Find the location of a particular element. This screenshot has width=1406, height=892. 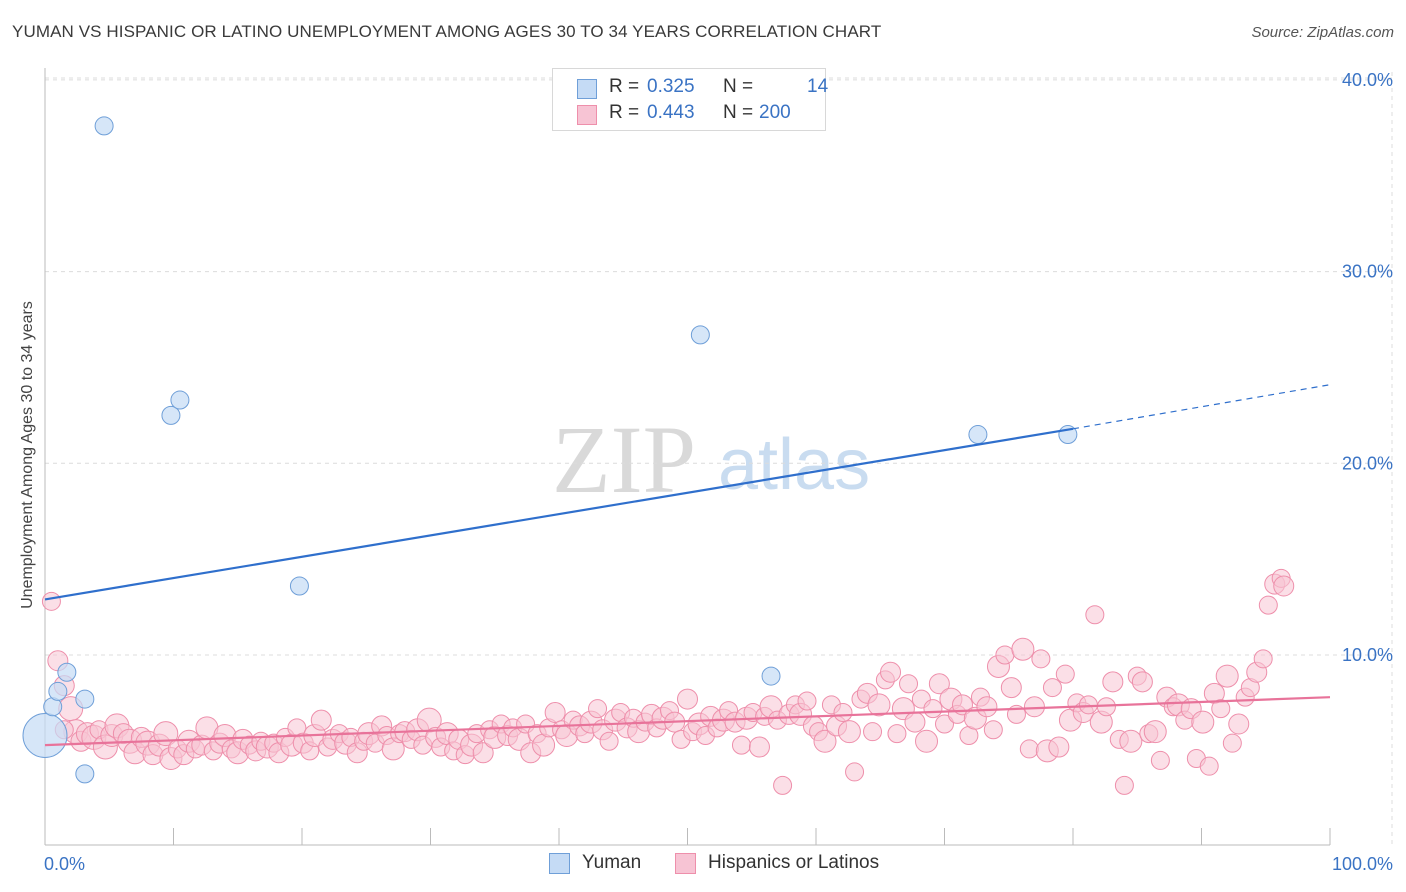

watermark-atlas: atlas is located at coordinates (794, 465).